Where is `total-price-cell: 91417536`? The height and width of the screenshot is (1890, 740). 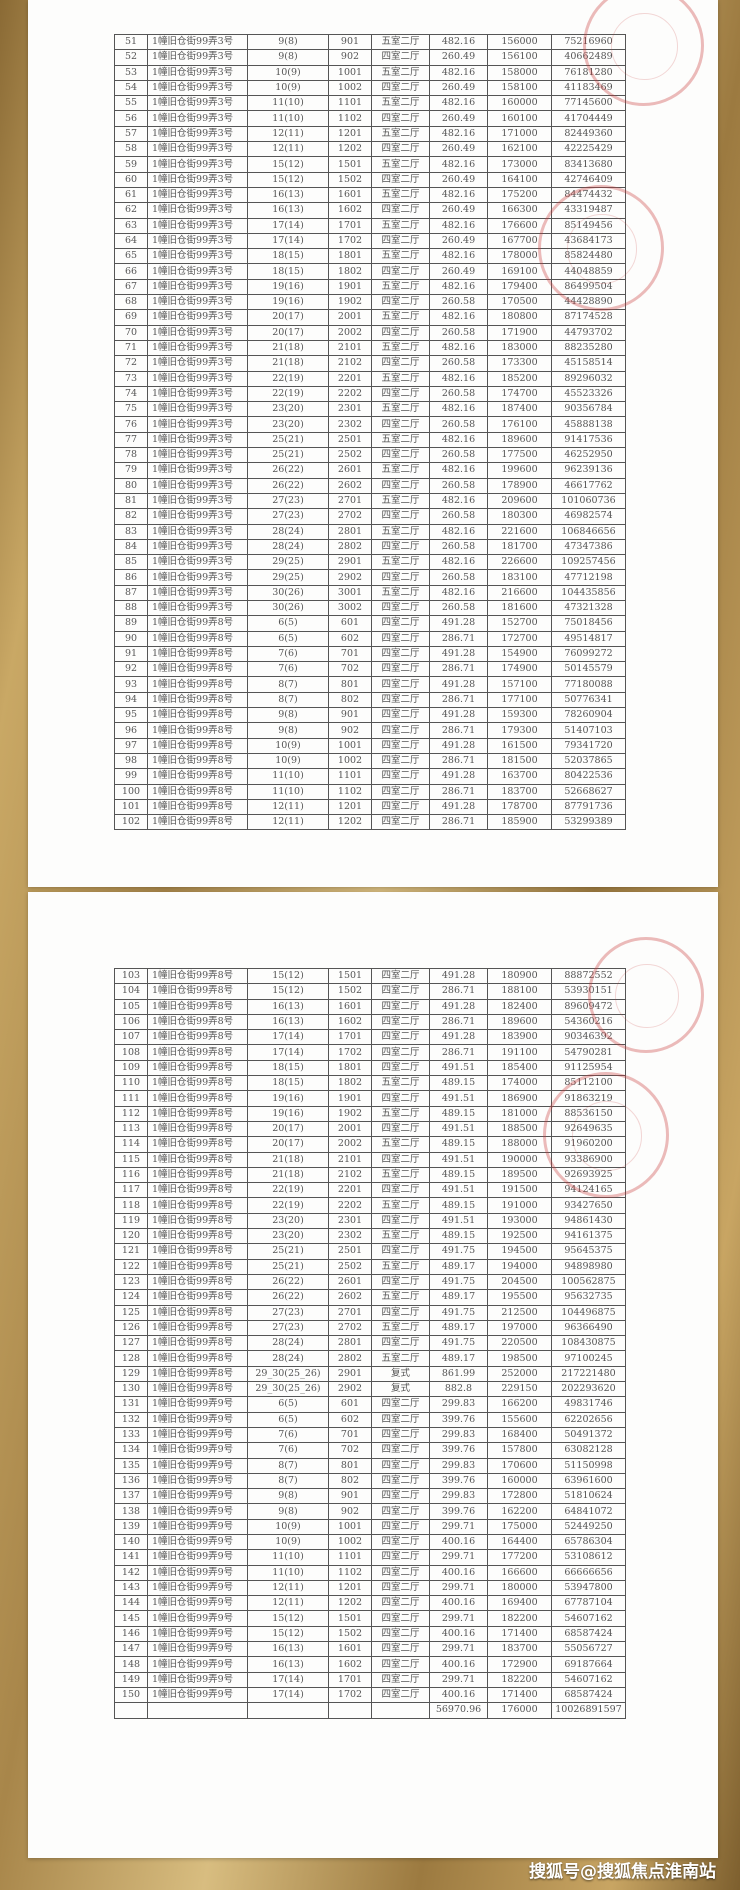 total-price-cell: 91417536 is located at coordinates (588, 440).